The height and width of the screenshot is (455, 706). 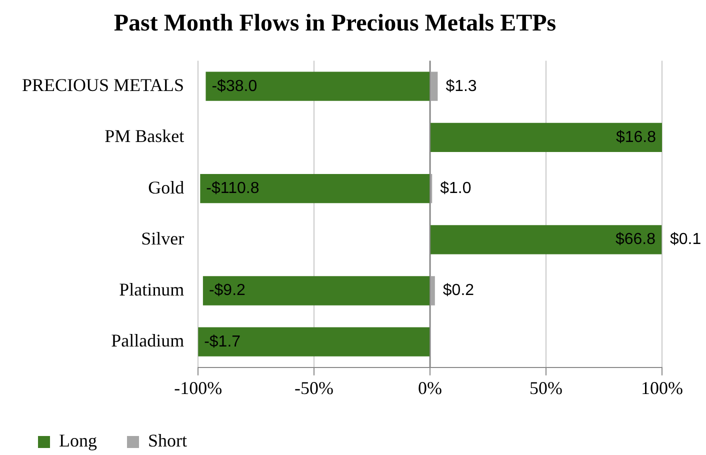 I want to click on annotation: -$9.2, so click(x=227, y=291).